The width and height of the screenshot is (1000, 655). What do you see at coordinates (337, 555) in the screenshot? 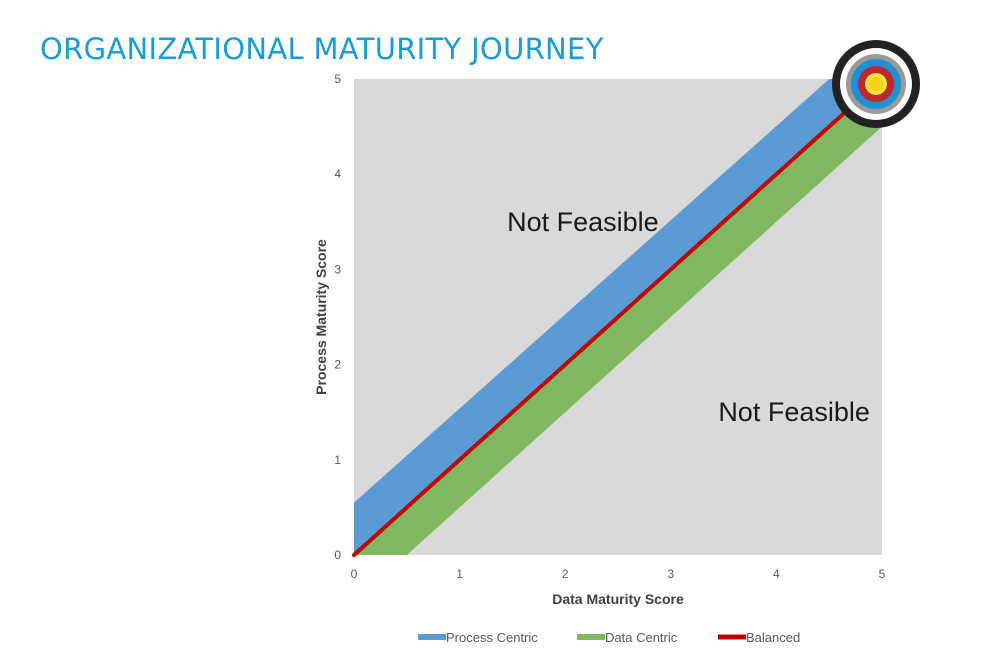
I see `y-tick-label: 0` at bounding box center [337, 555].